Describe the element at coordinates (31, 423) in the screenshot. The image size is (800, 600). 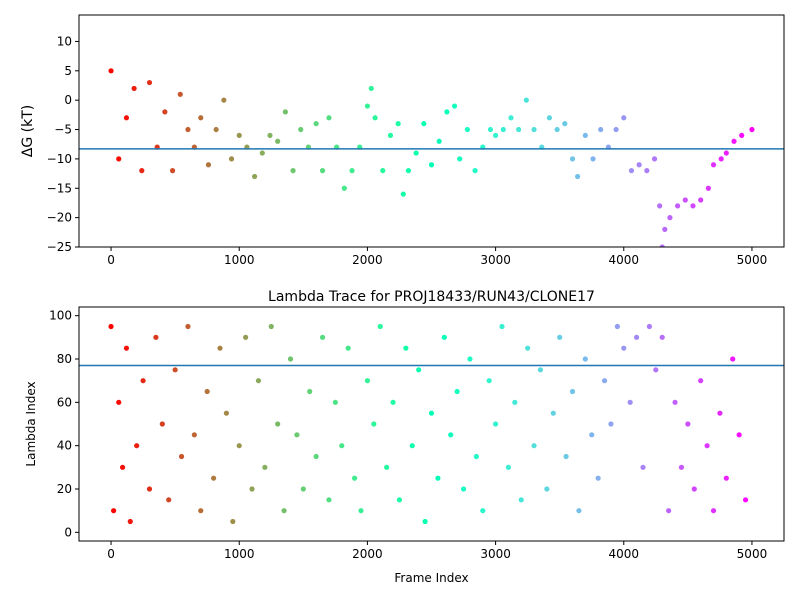
I see `y-axis-label: Lambda Index` at that location.